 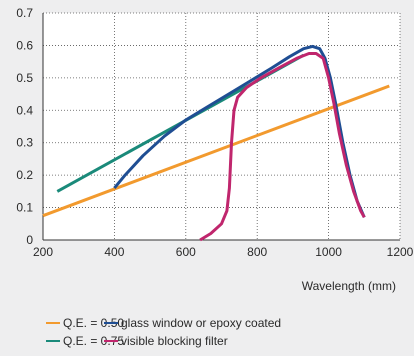 What do you see at coordinates (24, 208) in the screenshot?
I see `y-tick-label: 0.1` at bounding box center [24, 208].